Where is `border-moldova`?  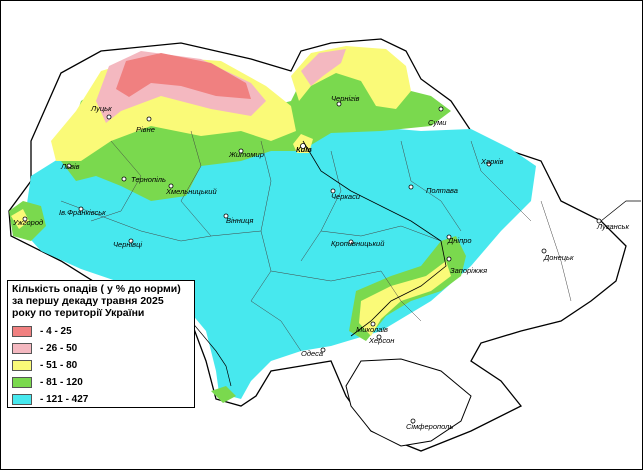 border-moldova is located at coordinates (211, 353).